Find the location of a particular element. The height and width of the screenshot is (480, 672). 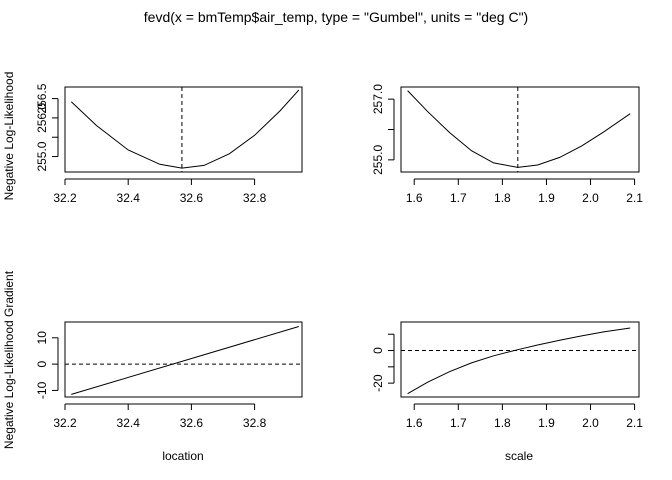

y-tick-label: 10 is located at coordinates (42, 338).